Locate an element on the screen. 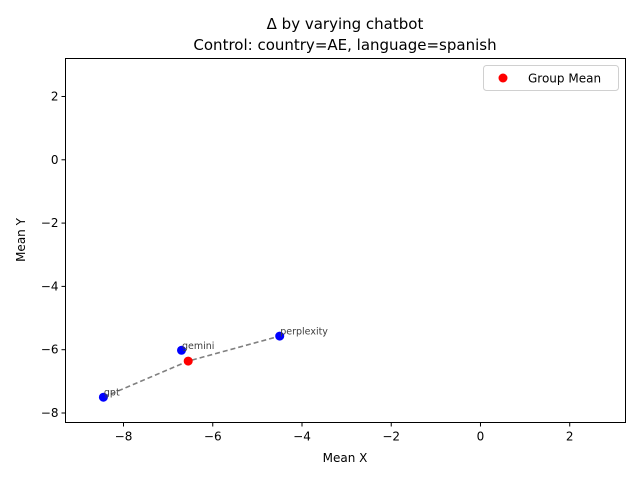  y-tick-label: −6 is located at coordinates (50, 350).